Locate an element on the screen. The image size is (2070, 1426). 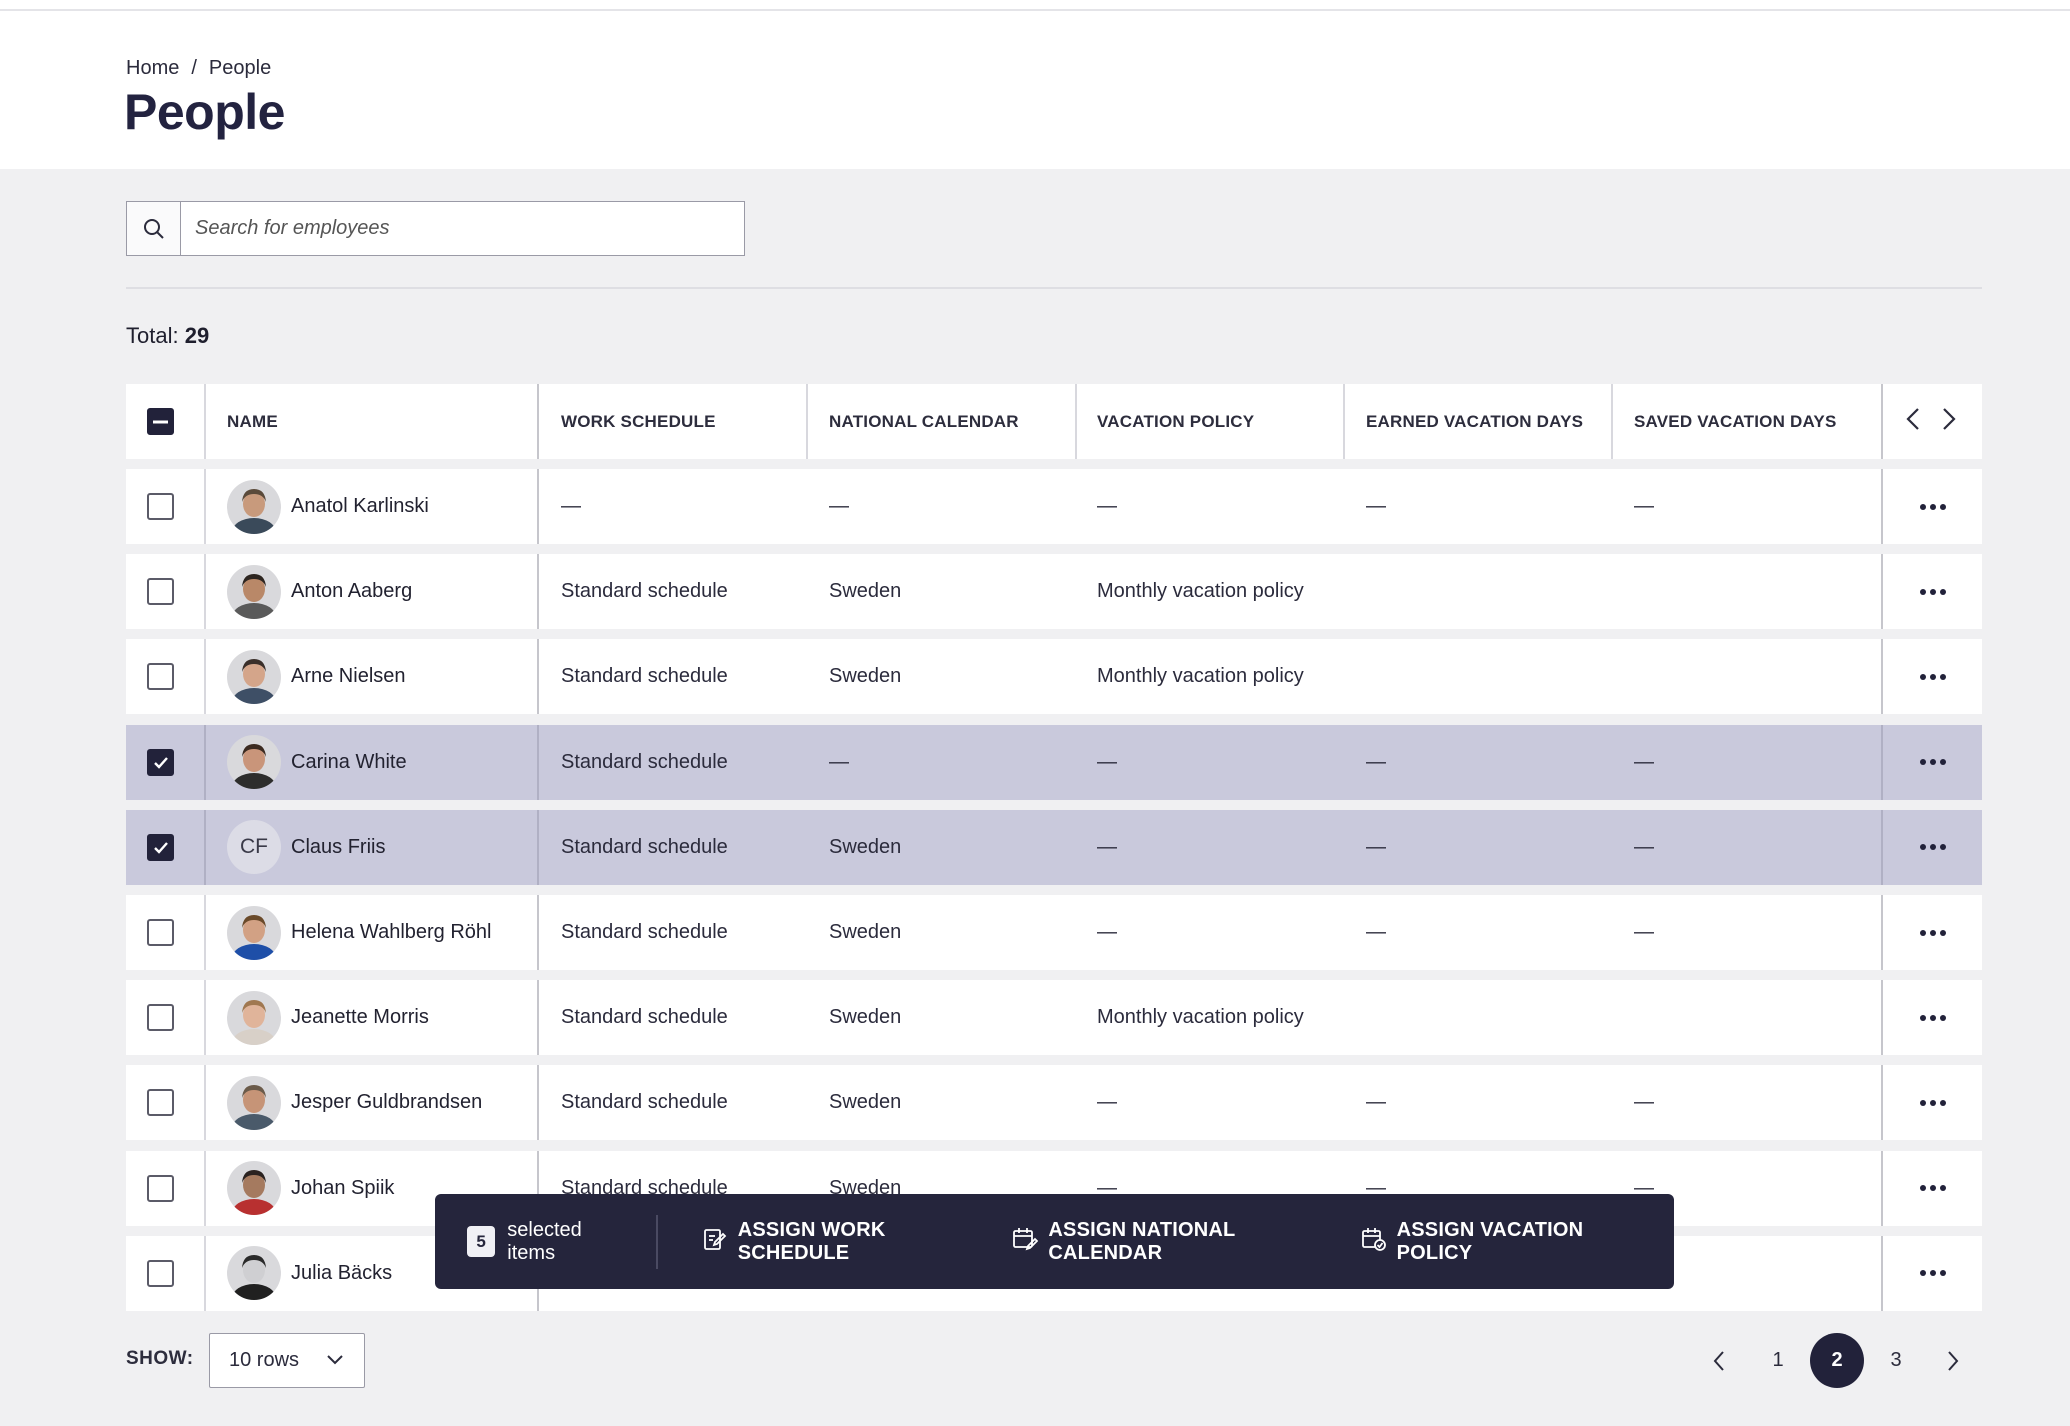
assign-work-schedule-button: ASSIGN WORK SCHEDULE is located at coordinates (839, 1242).